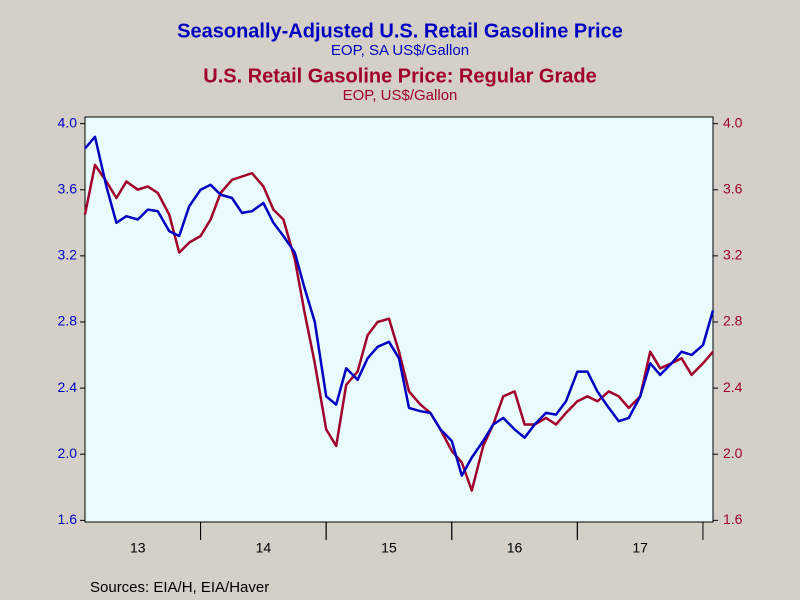  I want to click on y-tick-label: 1.6, so click(68, 519).